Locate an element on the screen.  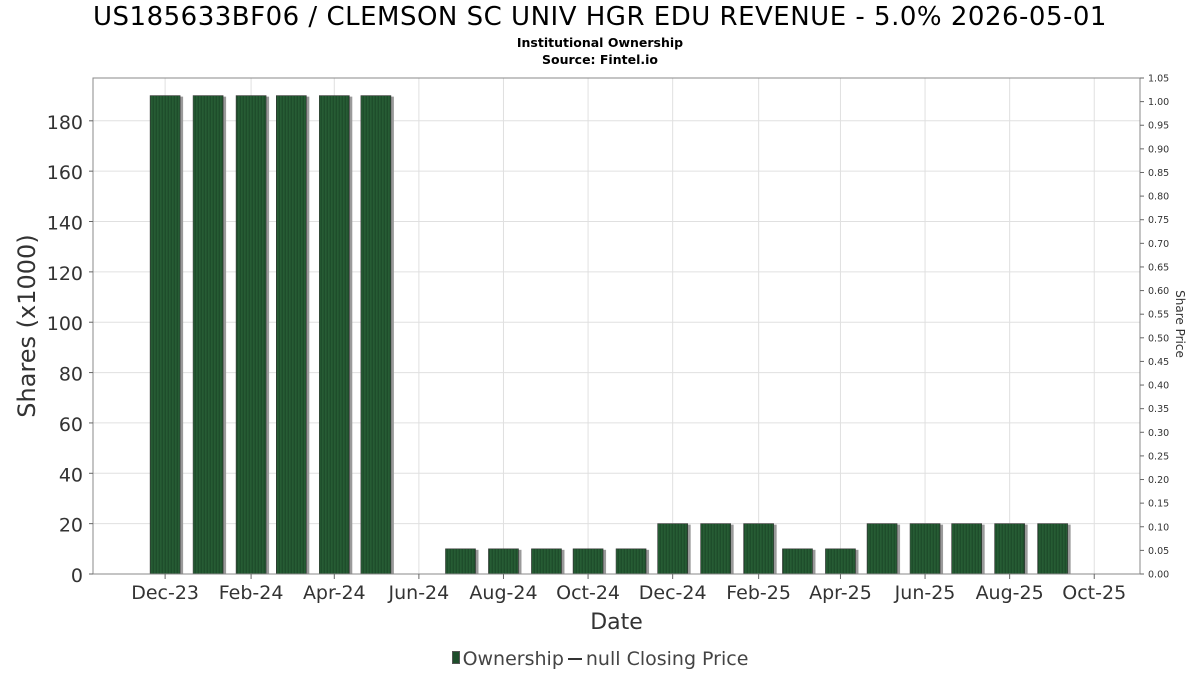
x-tick-label: Oct-24 is located at coordinates (588, 593).